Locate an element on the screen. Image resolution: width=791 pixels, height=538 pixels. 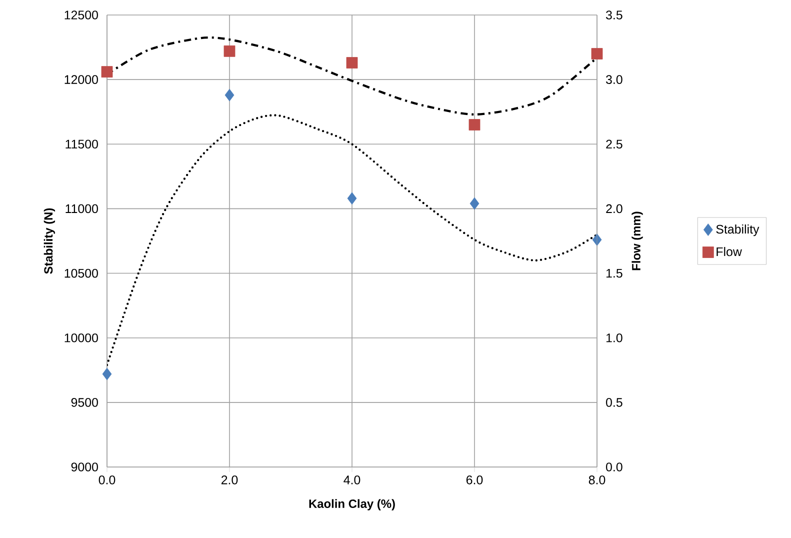
y2-tick-label: 0.0 is located at coordinates (614, 467).